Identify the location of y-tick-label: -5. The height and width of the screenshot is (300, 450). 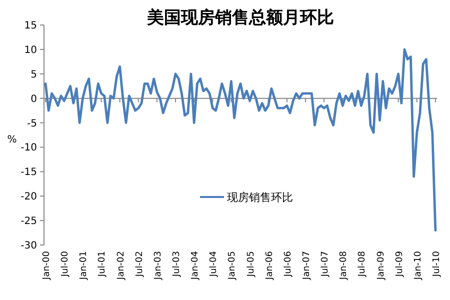
(32, 124).